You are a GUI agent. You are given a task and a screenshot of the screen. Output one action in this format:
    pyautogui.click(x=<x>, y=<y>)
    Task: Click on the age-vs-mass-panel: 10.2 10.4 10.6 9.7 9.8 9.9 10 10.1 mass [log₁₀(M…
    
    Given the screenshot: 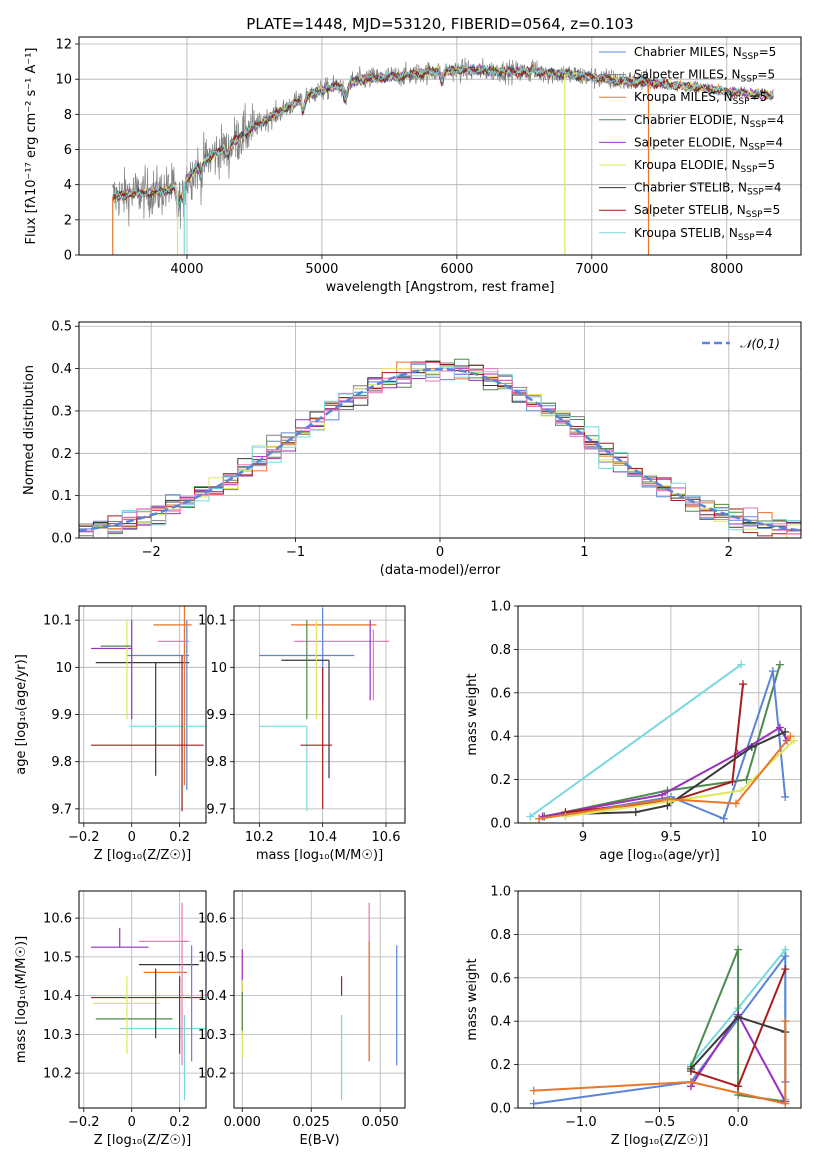 What is the action you would take?
    pyautogui.click(x=302, y=734)
    